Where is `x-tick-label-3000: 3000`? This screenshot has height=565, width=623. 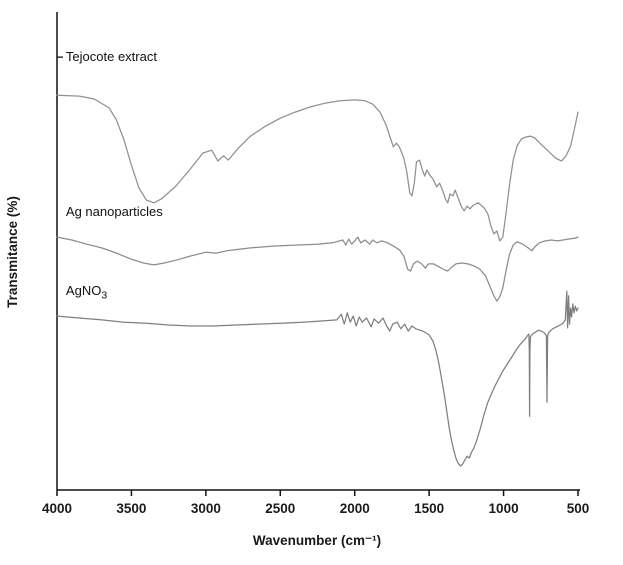
x-tick-label-3000: 3000 is located at coordinates (206, 508).